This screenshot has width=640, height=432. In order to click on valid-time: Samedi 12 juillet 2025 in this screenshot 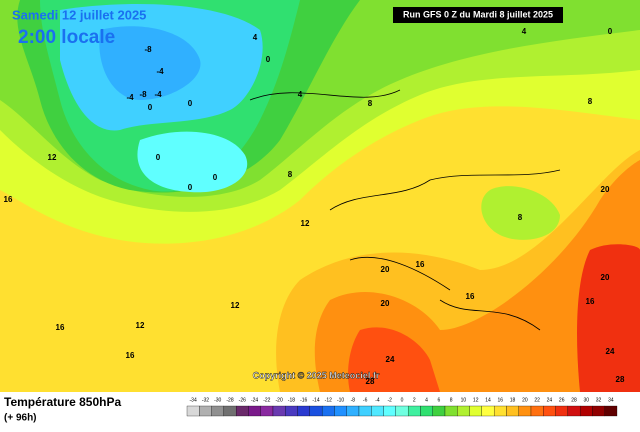, I will do `click(79, 14)`.